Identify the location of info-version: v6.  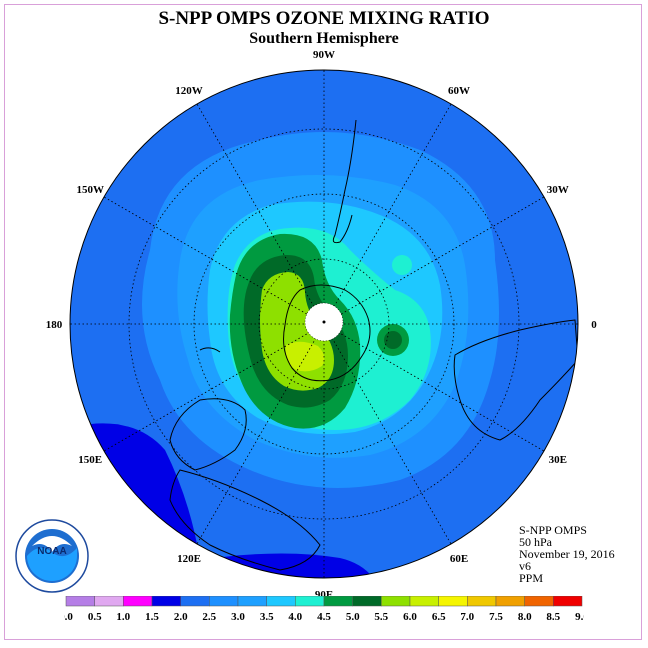
(525, 566).